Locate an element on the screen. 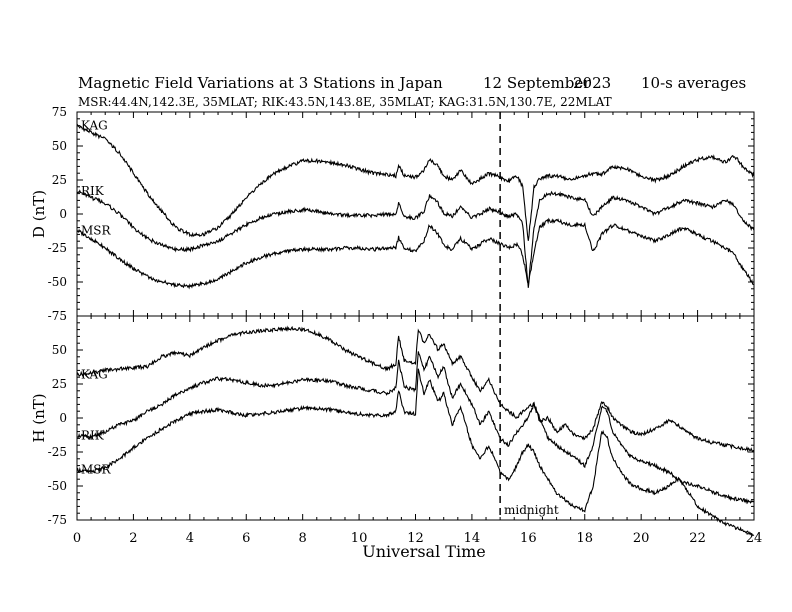 The image size is (792, 612). y-tick-label-d: 75 is located at coordinates (59, 112).